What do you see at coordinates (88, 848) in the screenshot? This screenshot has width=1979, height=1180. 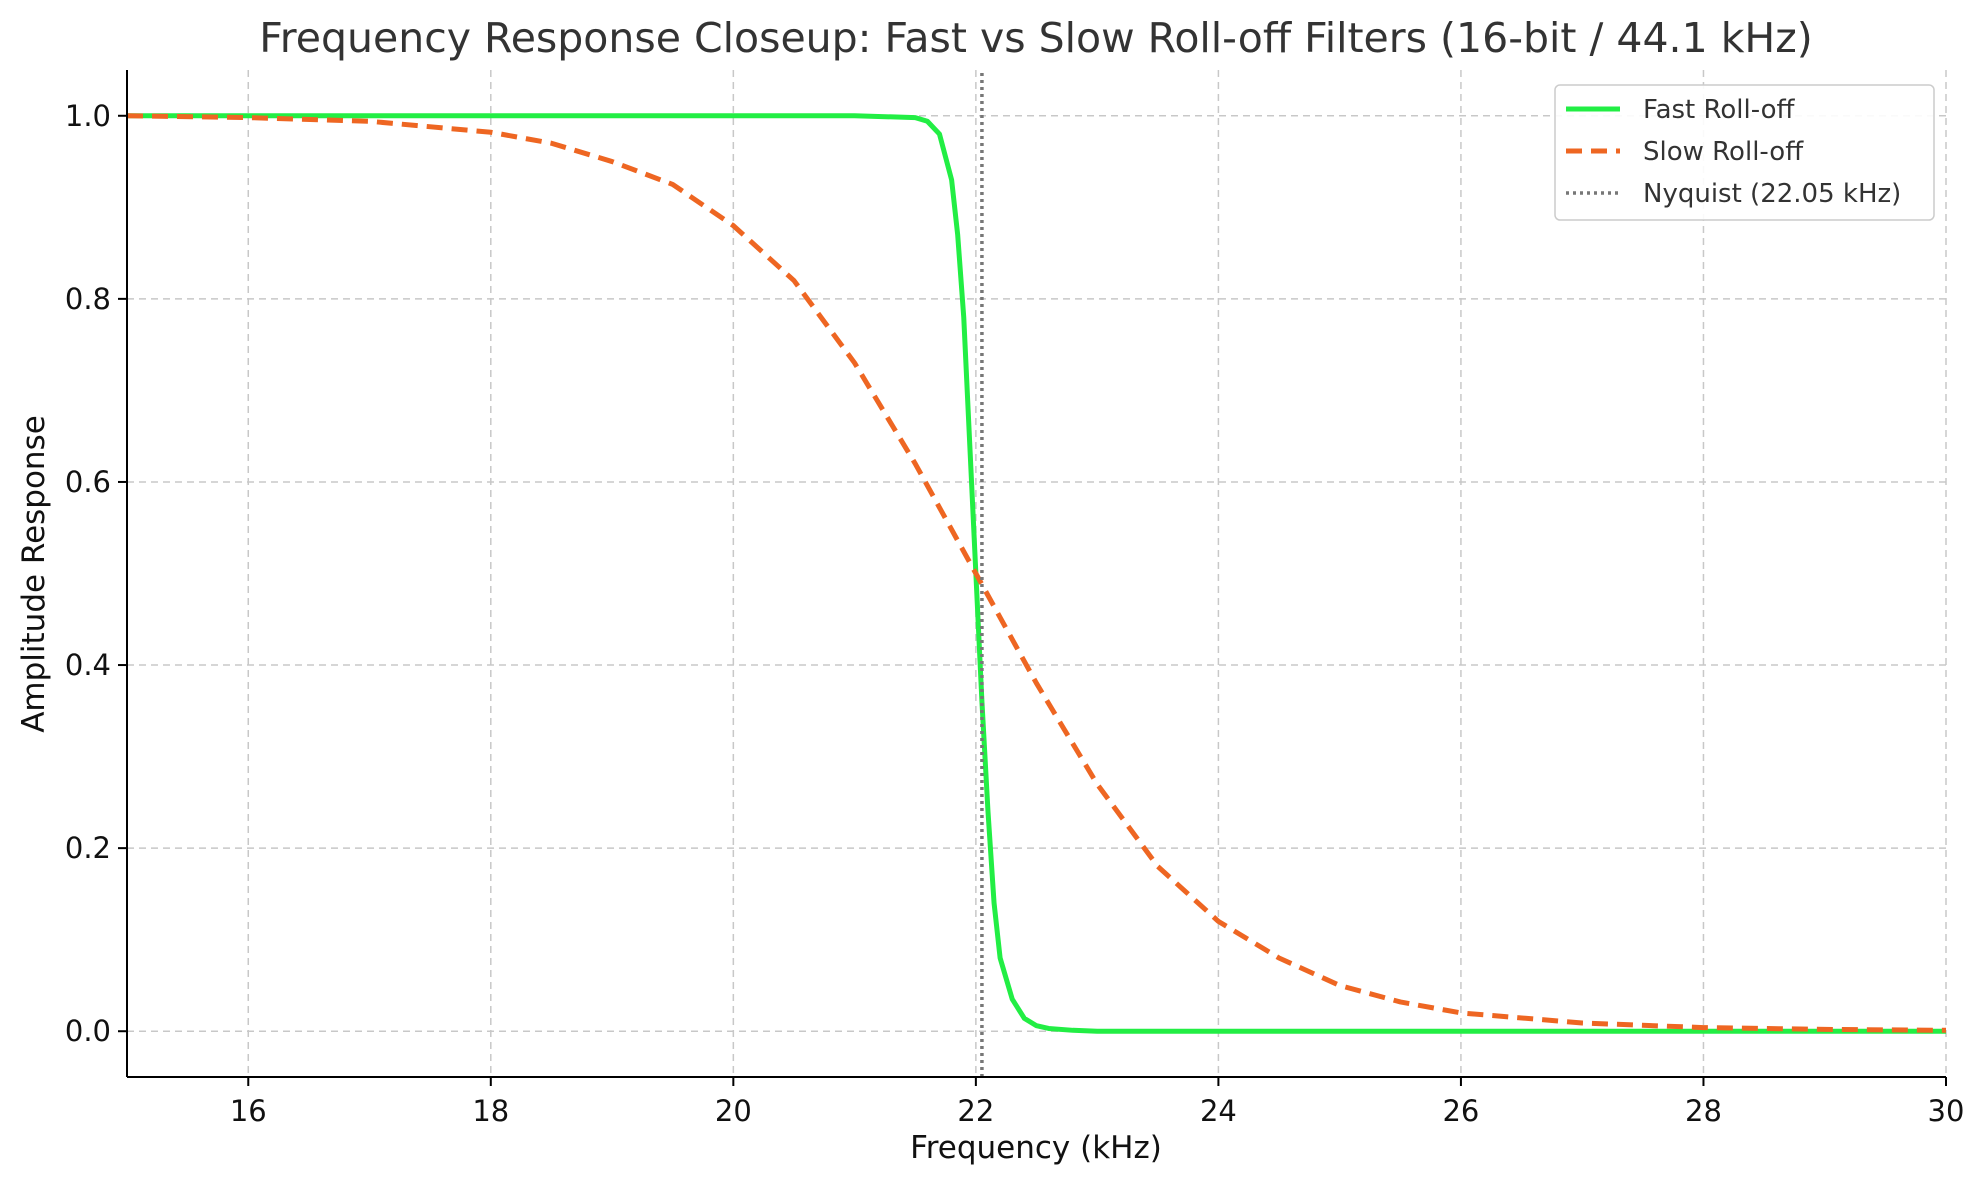 I see `y-tick-label: 0.2` at bounding box center [88, 848].